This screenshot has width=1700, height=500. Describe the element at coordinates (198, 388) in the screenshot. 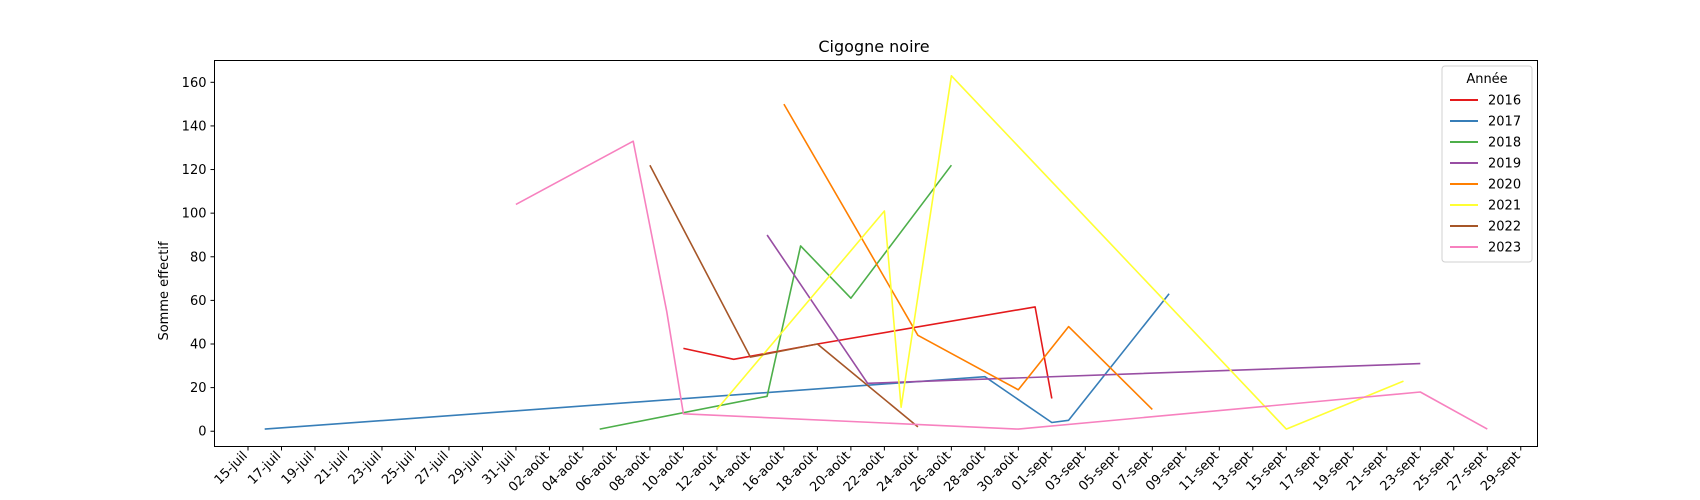

I see `y-tick-label: 20` at that location.